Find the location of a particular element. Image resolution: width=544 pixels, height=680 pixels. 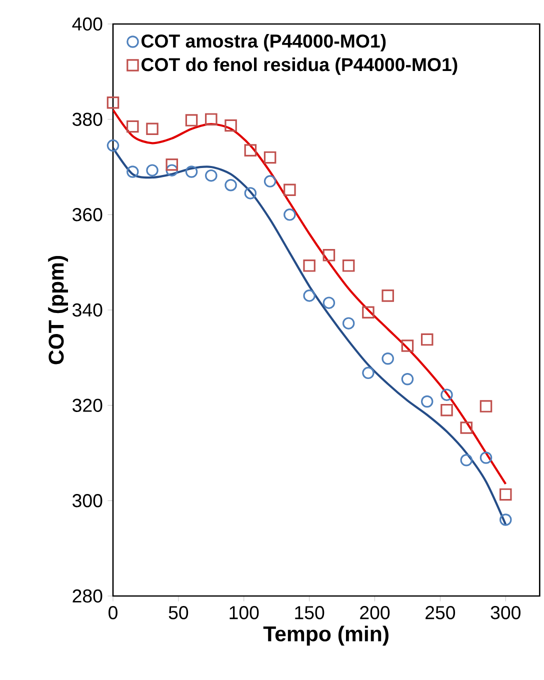

x-tick-label: 0 is located at coordinates (113, 613).